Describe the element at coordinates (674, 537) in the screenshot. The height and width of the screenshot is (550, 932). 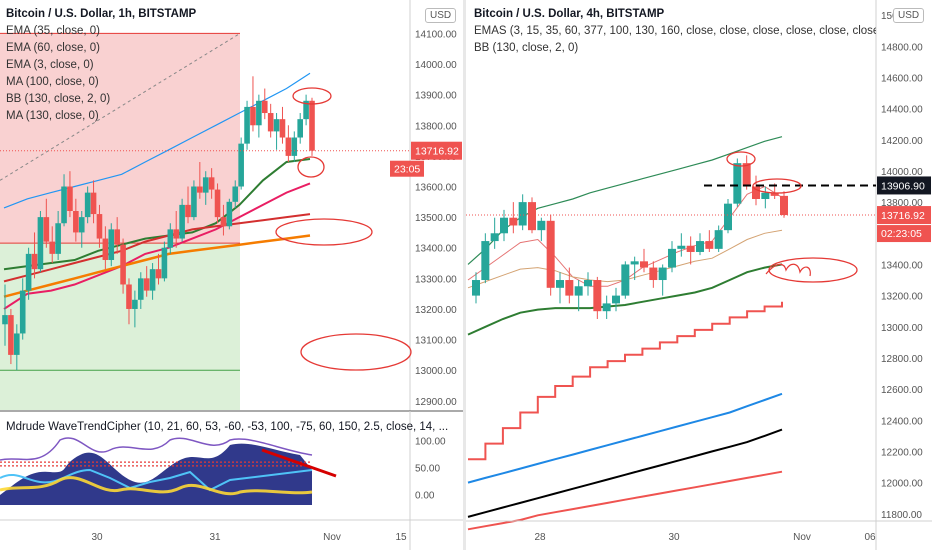
I see `right-x-tick: 30` at that location.